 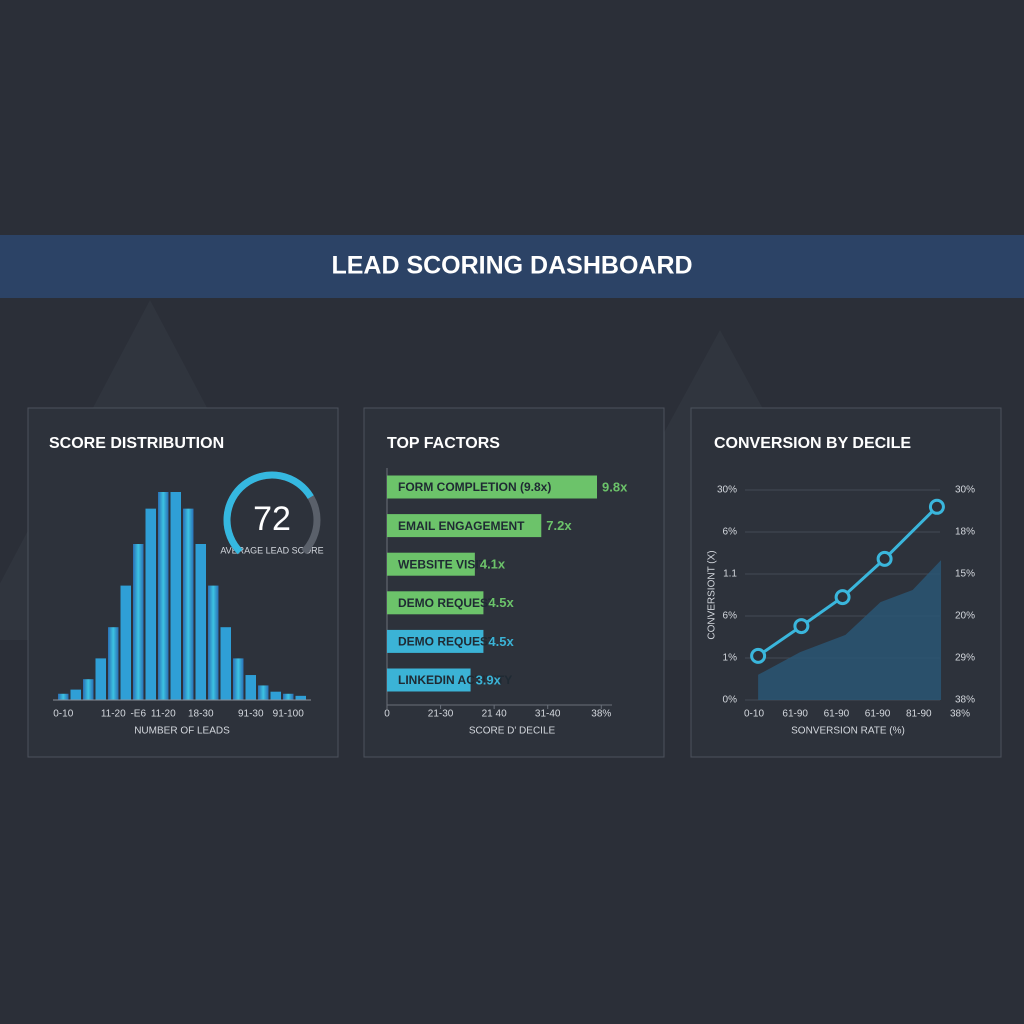 What do you see at coordinates (514, 582) in the screenshot?
I see `panel` at bounding box center [514, 582].